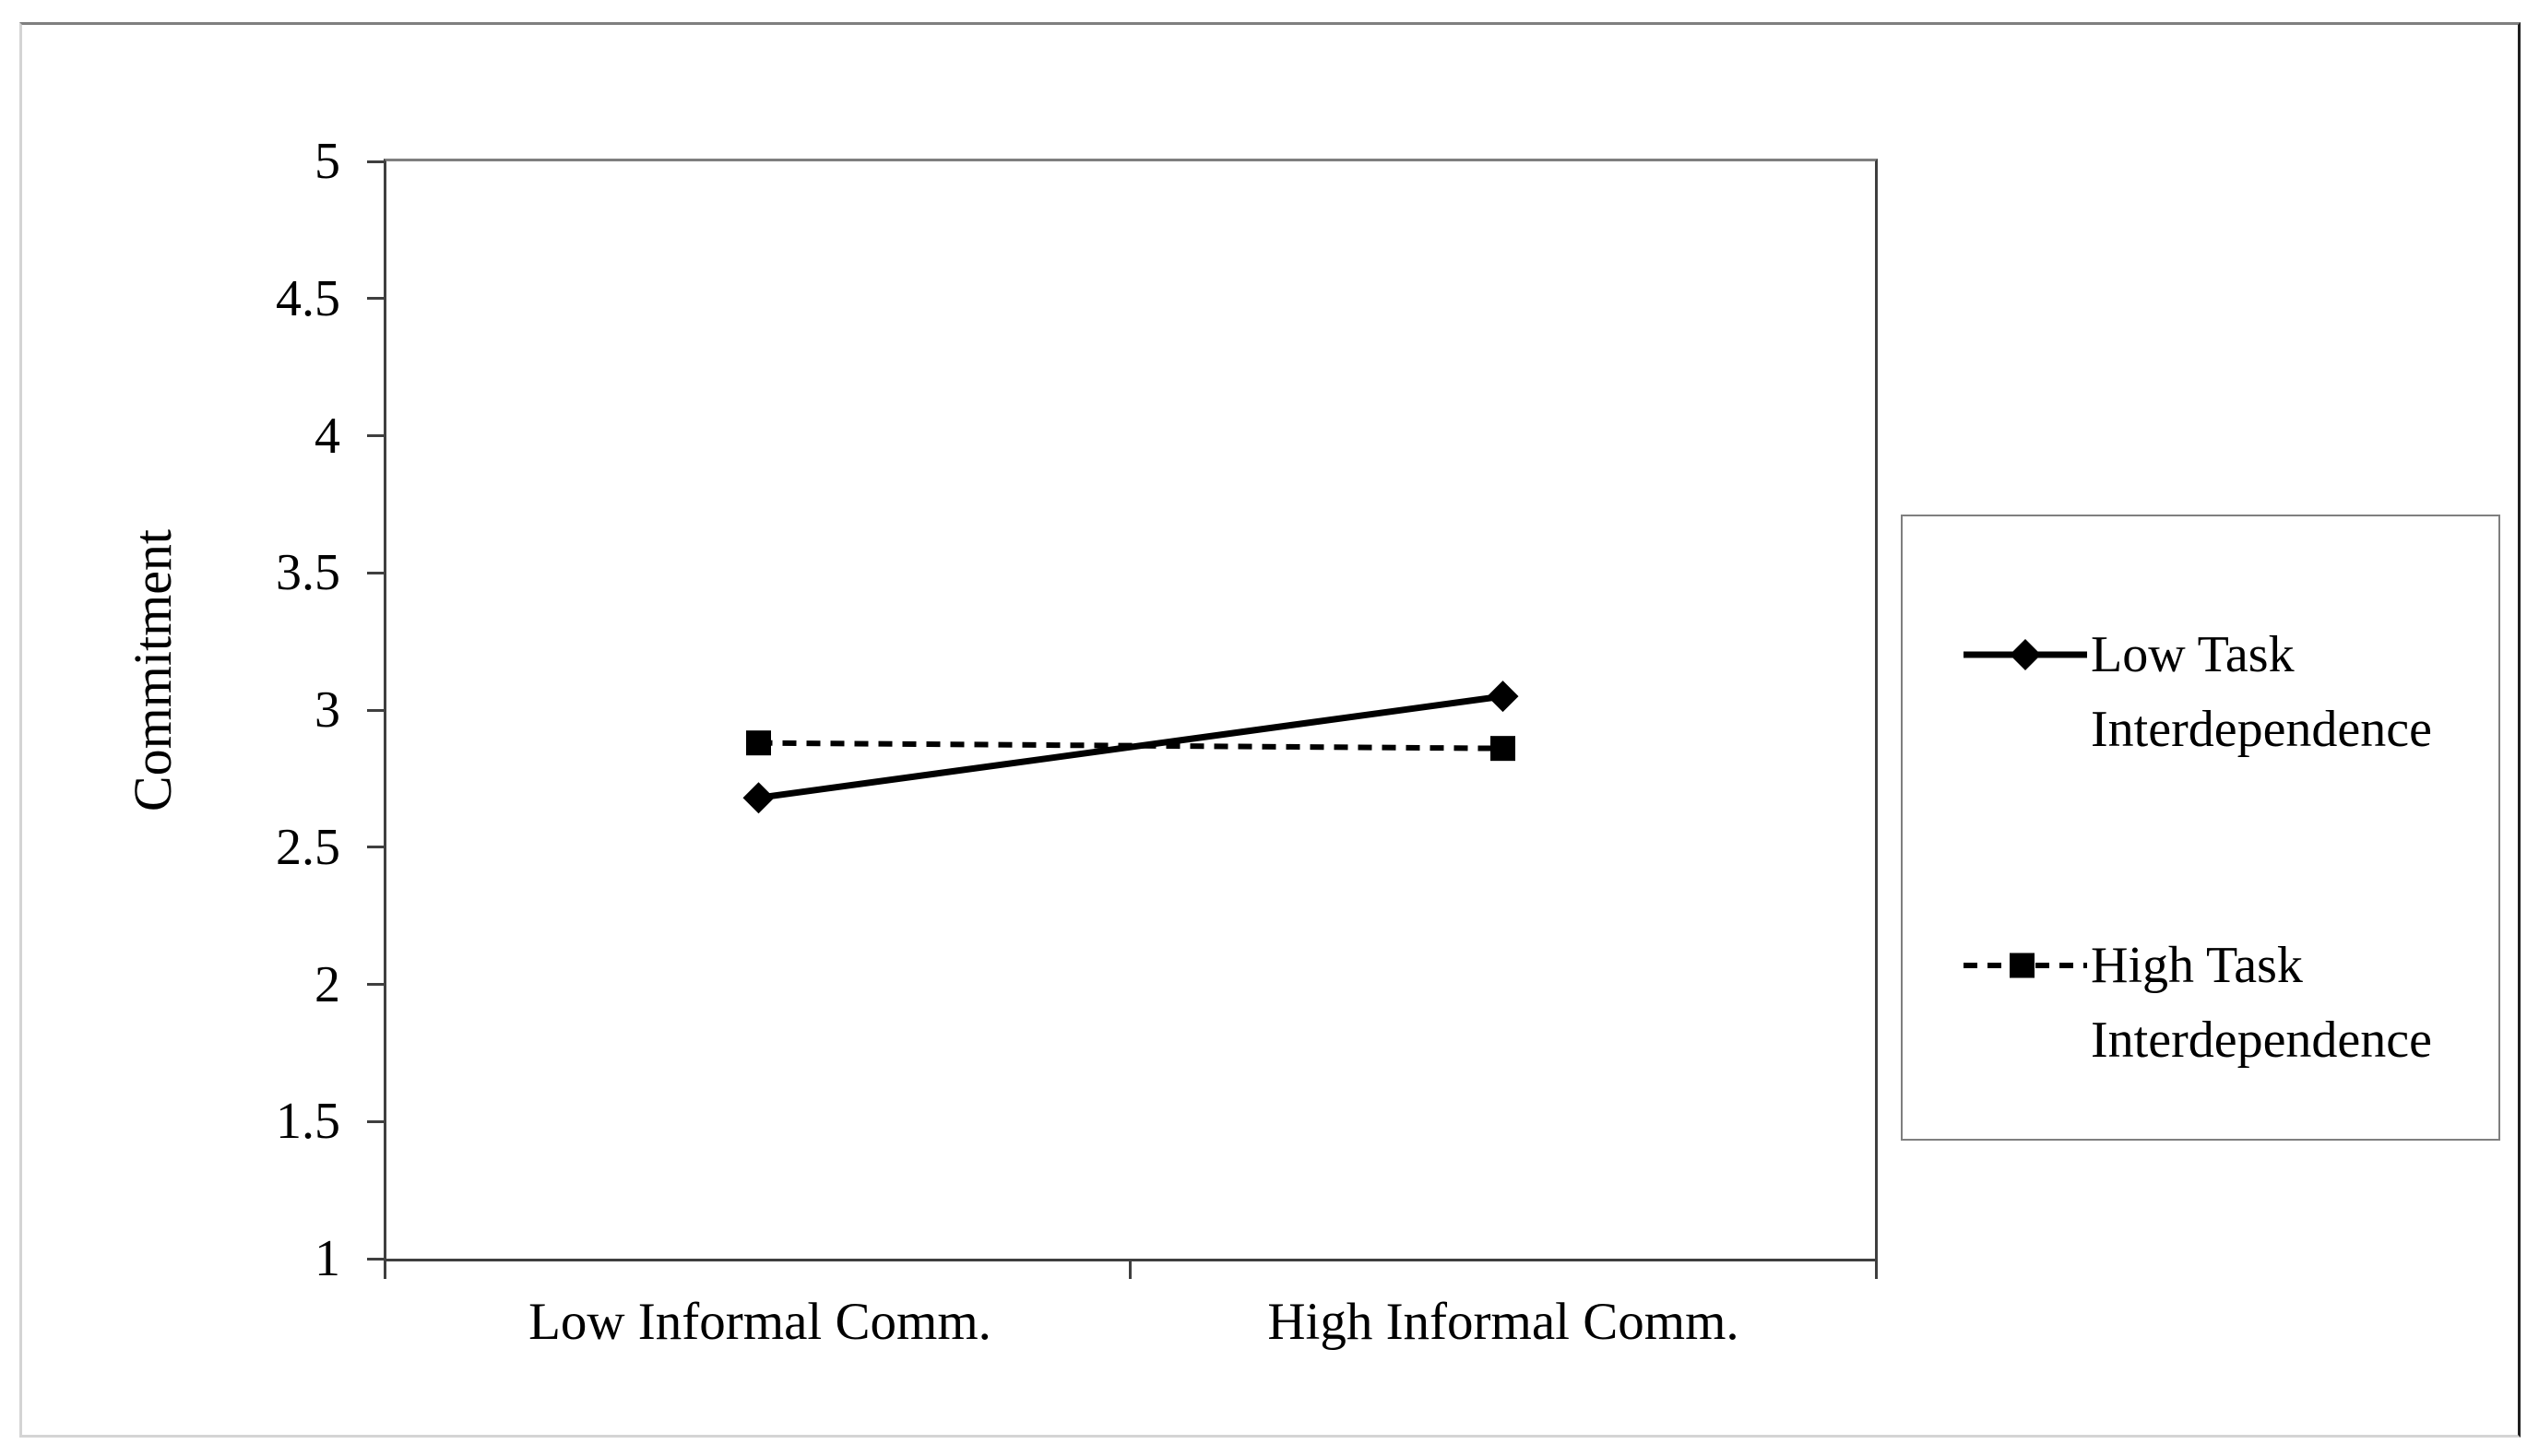 The width and height of the screenshot is (2539, 1456). I want to click on y-tick-label: 2.5, so click(308, 847).